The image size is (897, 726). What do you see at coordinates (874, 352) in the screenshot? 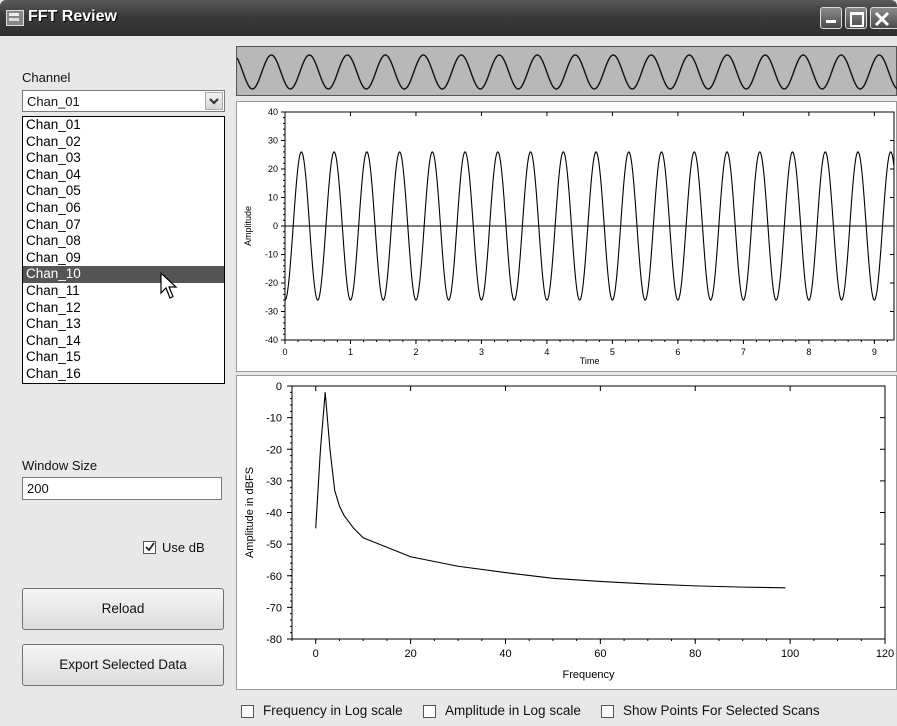
I see `x-tick-label: 9` at bounding box center [874, 352].